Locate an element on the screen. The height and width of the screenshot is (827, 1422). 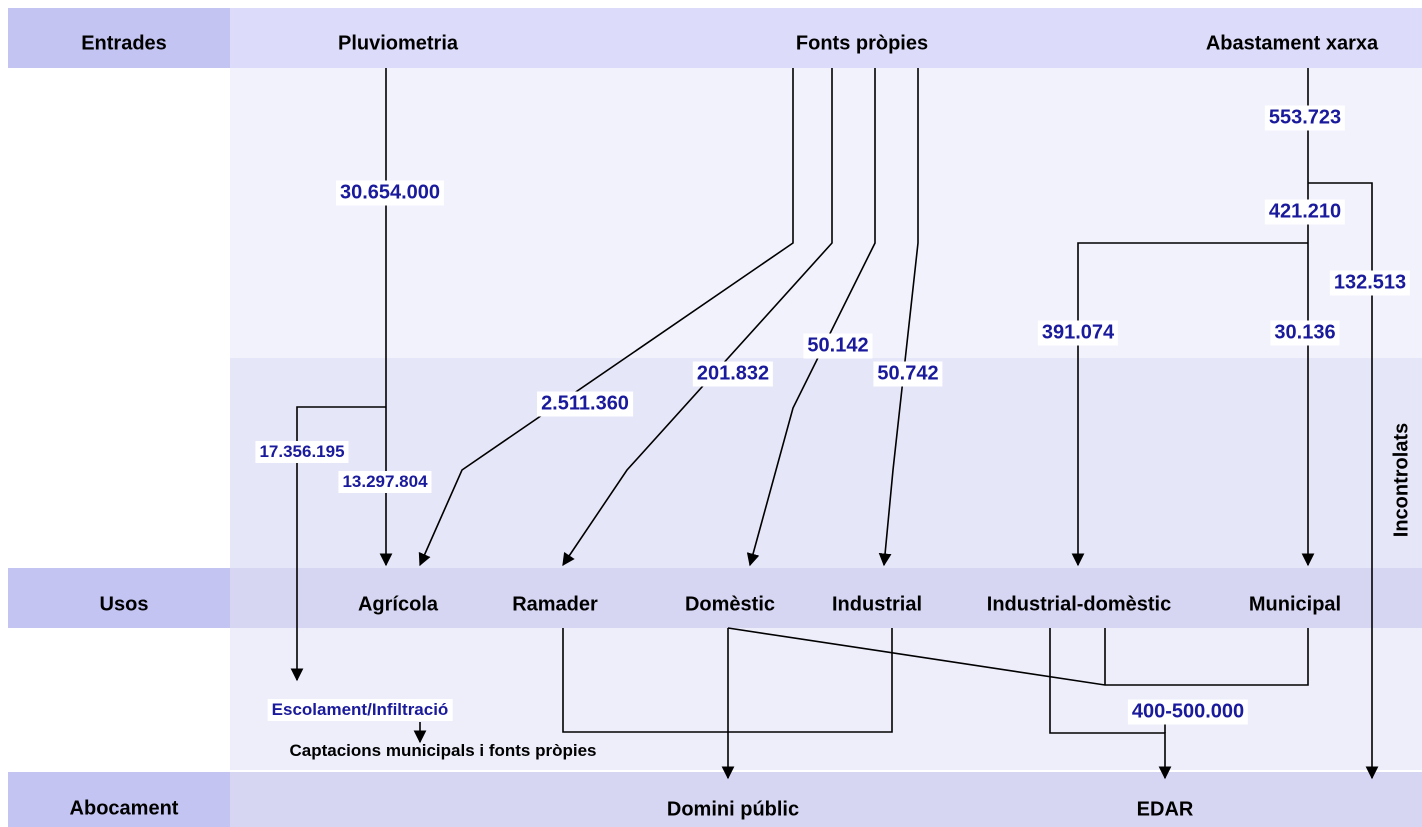
note: Escolament/Infiltració is located at coordinates (360, 710).